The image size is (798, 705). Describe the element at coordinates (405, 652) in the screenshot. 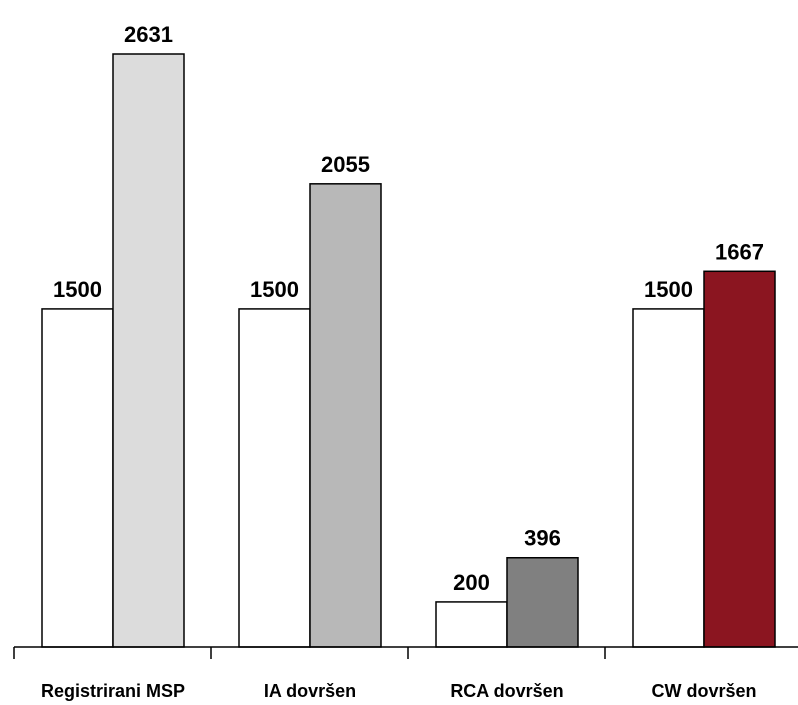

I see `x-axis` at that location.